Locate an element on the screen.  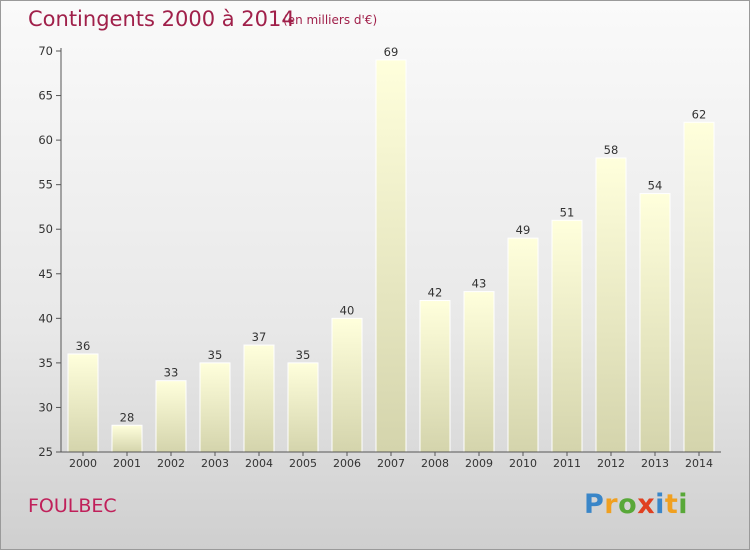
x-tick-label: 2002 is located at coordinates (171, 463).